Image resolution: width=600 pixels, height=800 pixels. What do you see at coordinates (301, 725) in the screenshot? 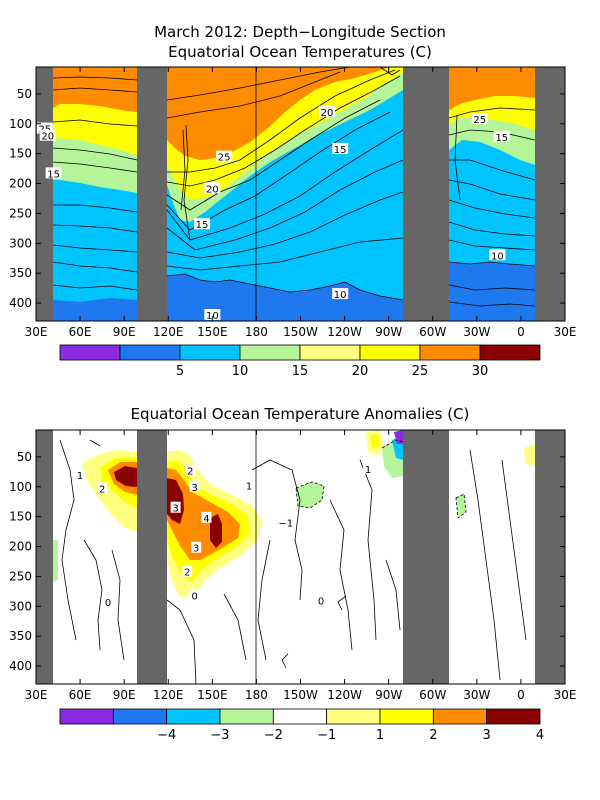
I see `chart2-colorbar: −4 −3 −2 −1 1 2 3 4` at bounding box center [301, 725].